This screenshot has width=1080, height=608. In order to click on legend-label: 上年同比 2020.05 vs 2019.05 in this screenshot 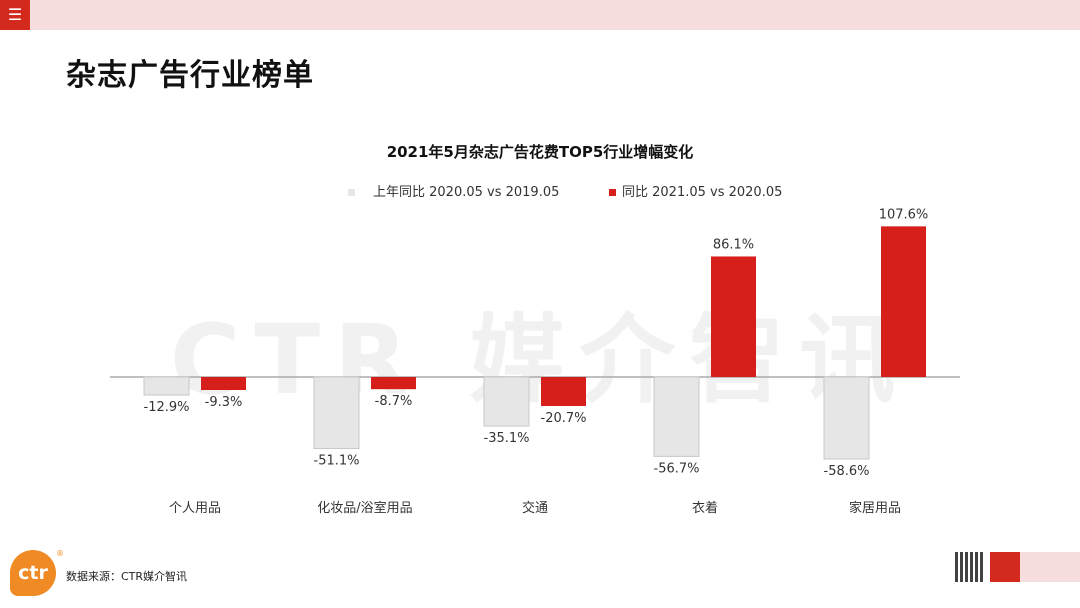, I will do `click(466, 192)`.